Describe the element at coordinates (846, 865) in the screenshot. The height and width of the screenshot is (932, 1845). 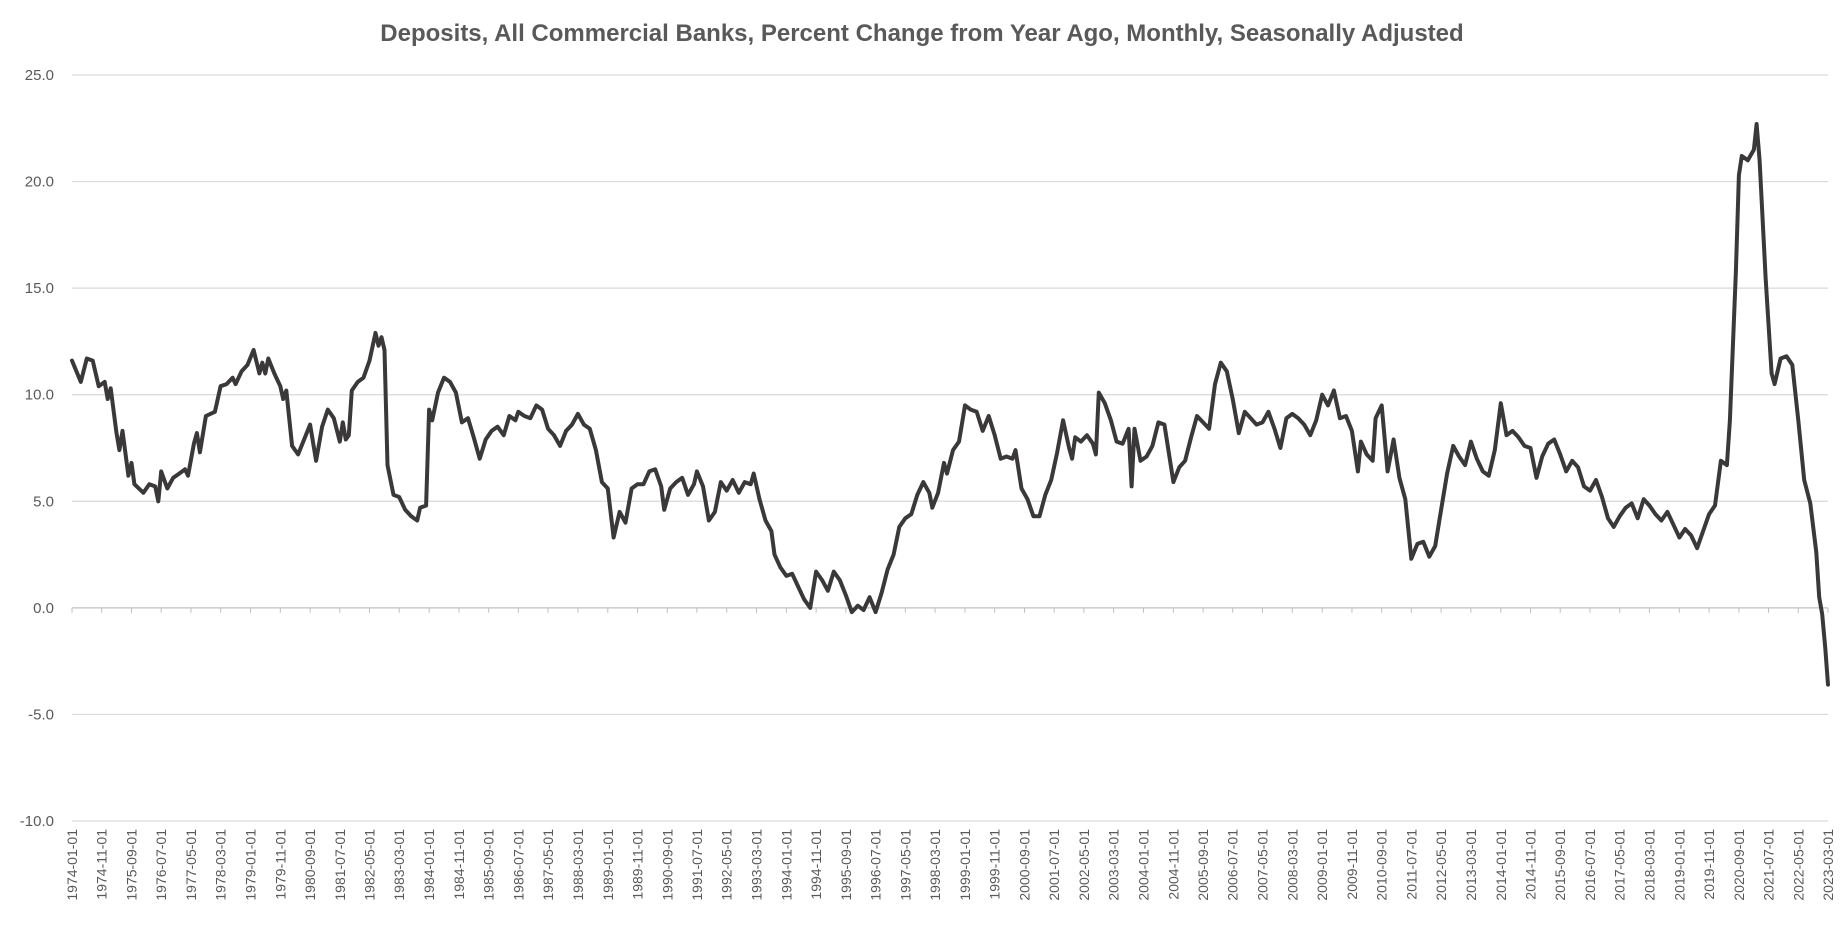
I see `x-tick-label: 1995-09-01` at that location.